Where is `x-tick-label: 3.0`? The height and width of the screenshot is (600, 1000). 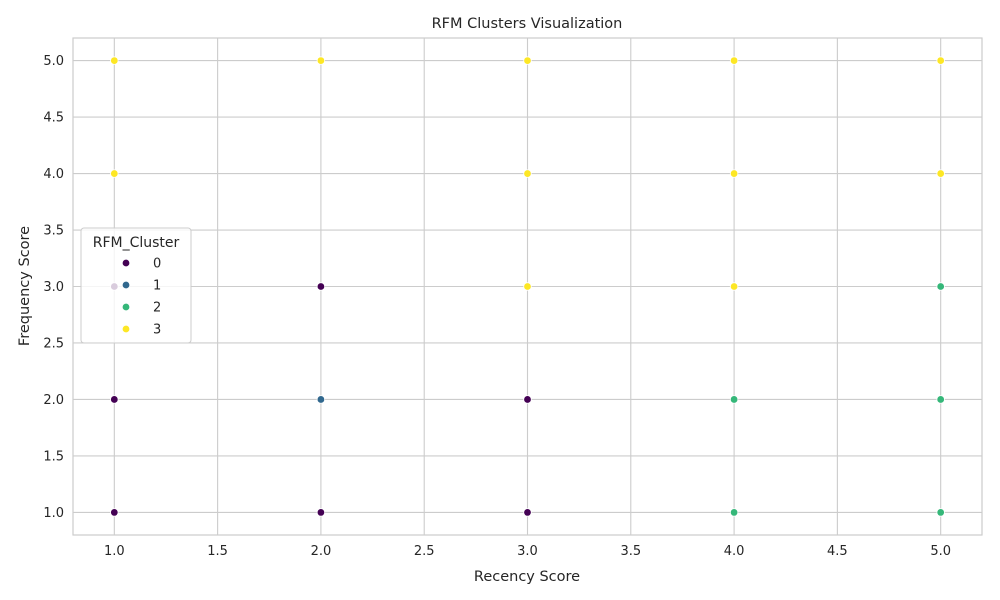
x-tick-label: 3.0 is located at coordinates (527, 551).